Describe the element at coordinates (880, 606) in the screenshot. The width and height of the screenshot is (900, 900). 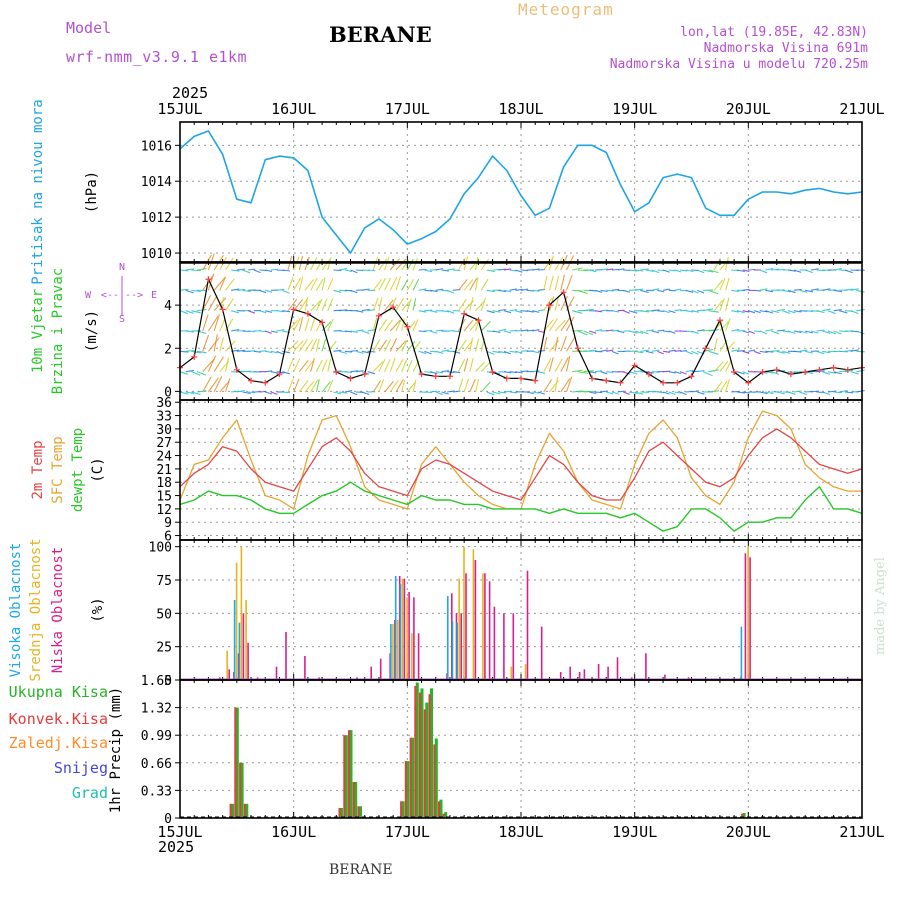
I see `credit-text: made by Angel` at that location.